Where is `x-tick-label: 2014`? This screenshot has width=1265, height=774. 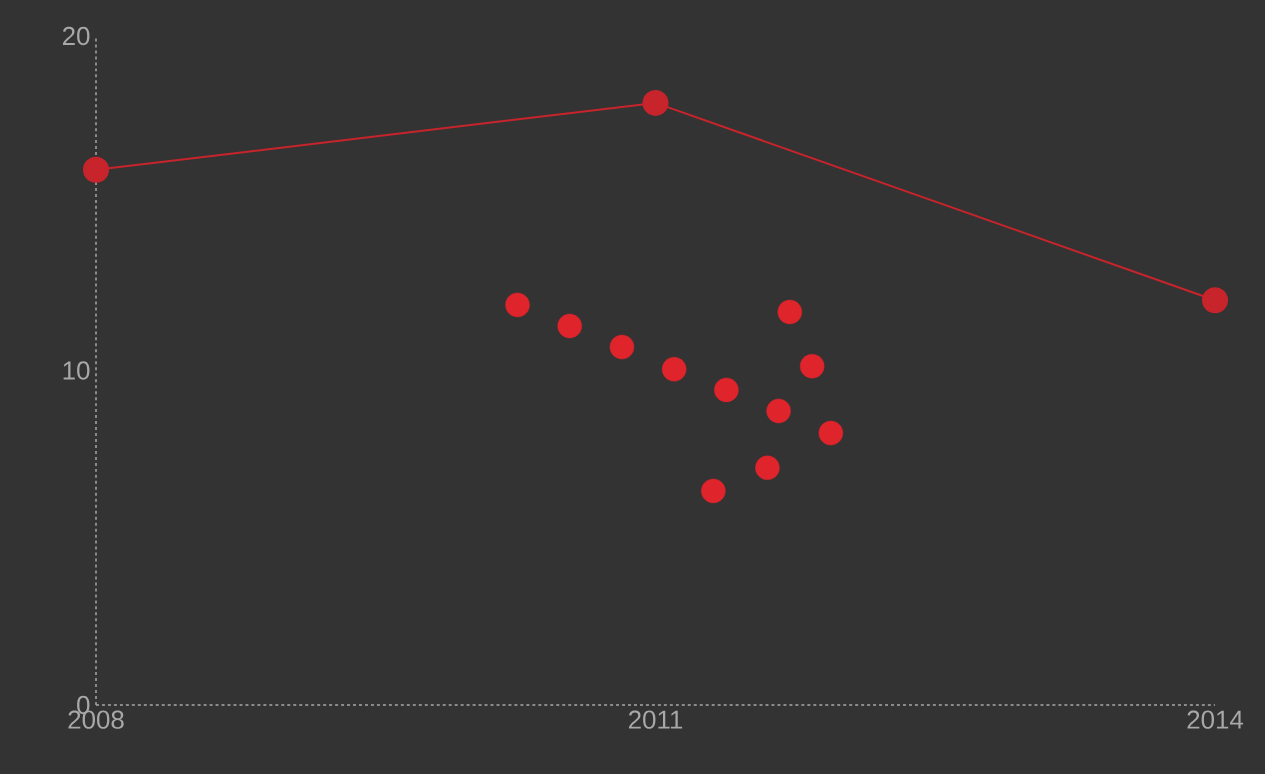
x-tick-label: 2014 is located at coordinates (1215, 719).